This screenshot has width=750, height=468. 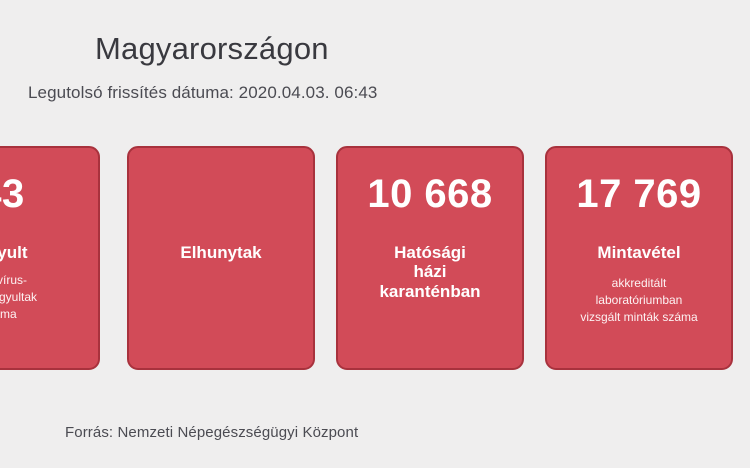 What do you see at coordinates (430, 194) in the screenshot?
I see `stat-value: 10 668` at bounding box center [430, 194].